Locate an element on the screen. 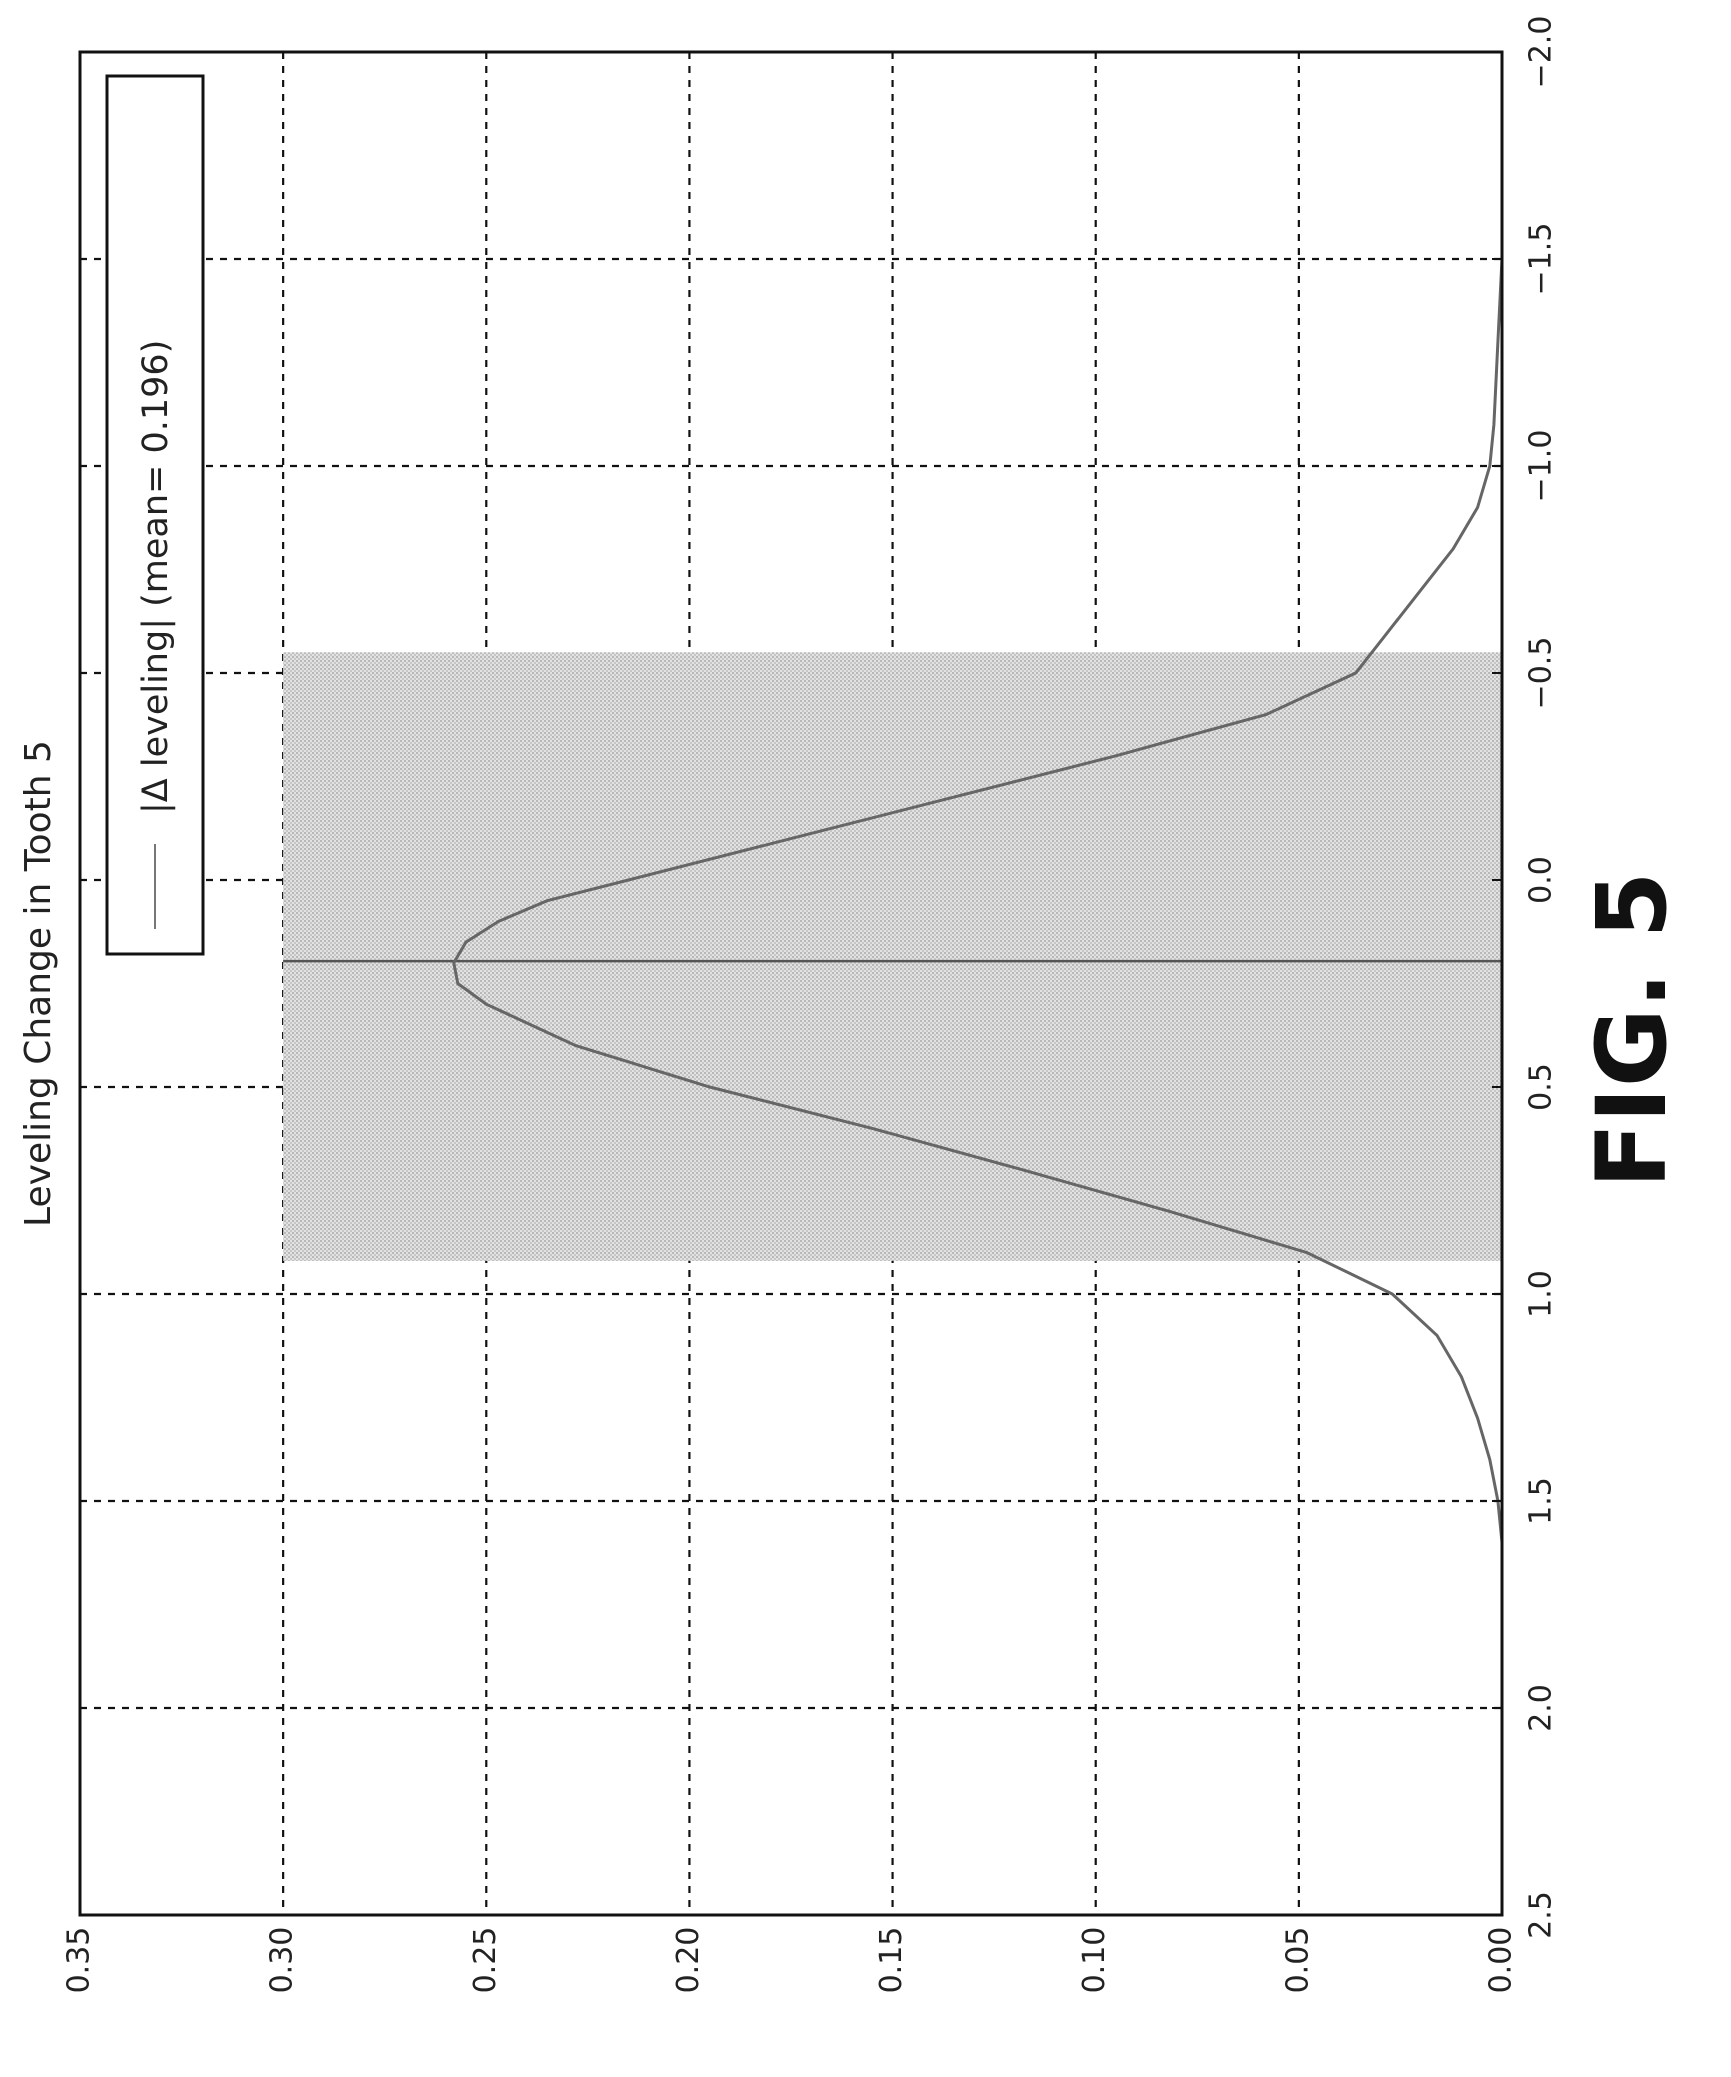 This screenshot has height=2077, width=1731. y-tick-label: 0.25 is located at coordinates (485, 1960).